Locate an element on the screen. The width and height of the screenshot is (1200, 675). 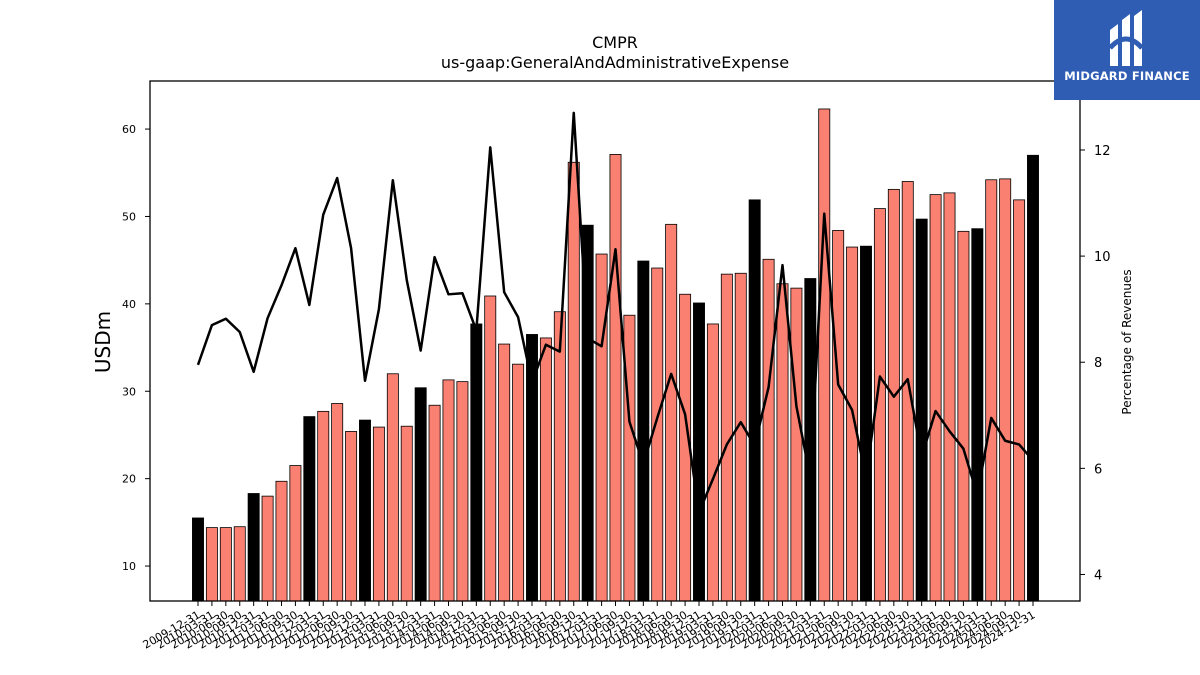
y2-axis-label: Percentage of Revenues is located at coordinates (1127, 341).